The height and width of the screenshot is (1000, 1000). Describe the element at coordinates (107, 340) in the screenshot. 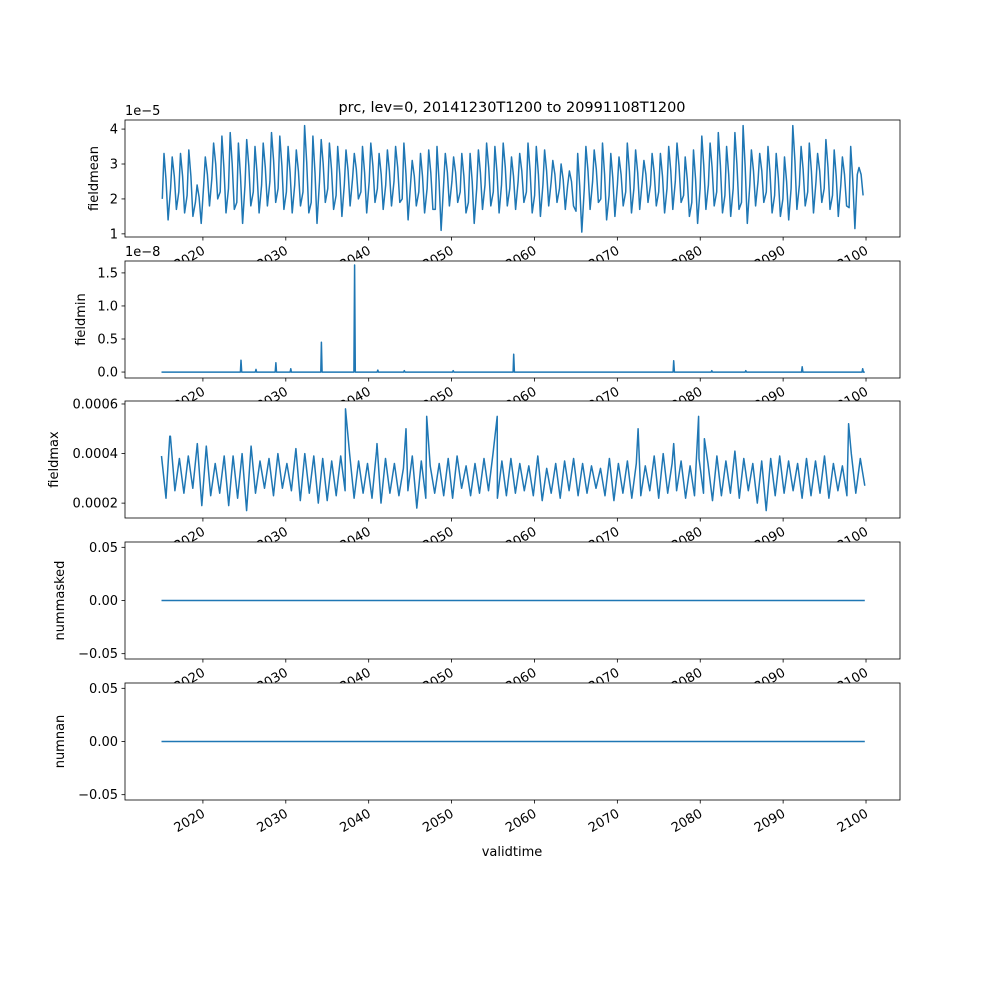

I see `y-tick-label: 0.5` at that location.